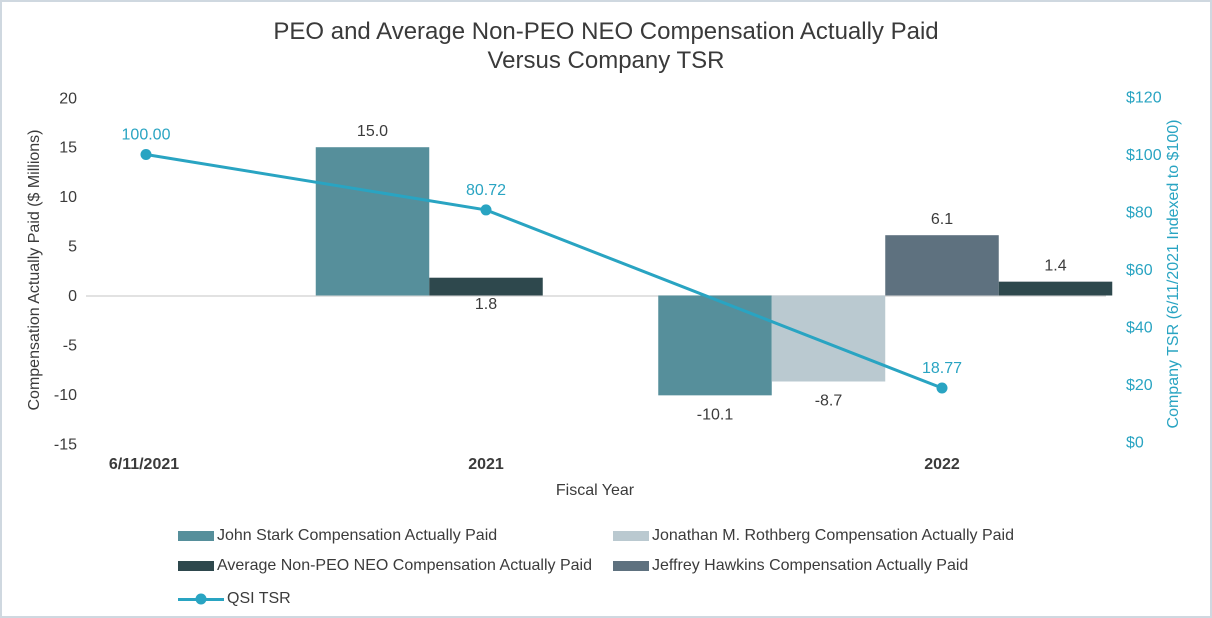 This screenshot has height=618, width=1212. What do you see at coordinates (942, 219) in the screenshot?
I see `bar-value-label-jeffrey-hawkins-2022: 6.1` at bounding box center [942, 219].